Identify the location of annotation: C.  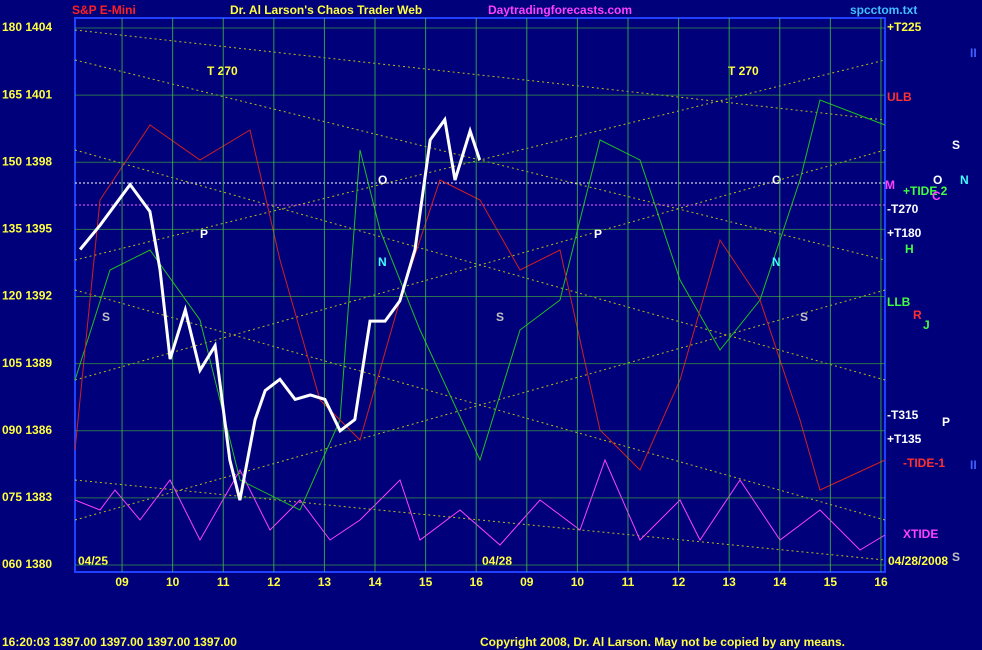
(936, 196).